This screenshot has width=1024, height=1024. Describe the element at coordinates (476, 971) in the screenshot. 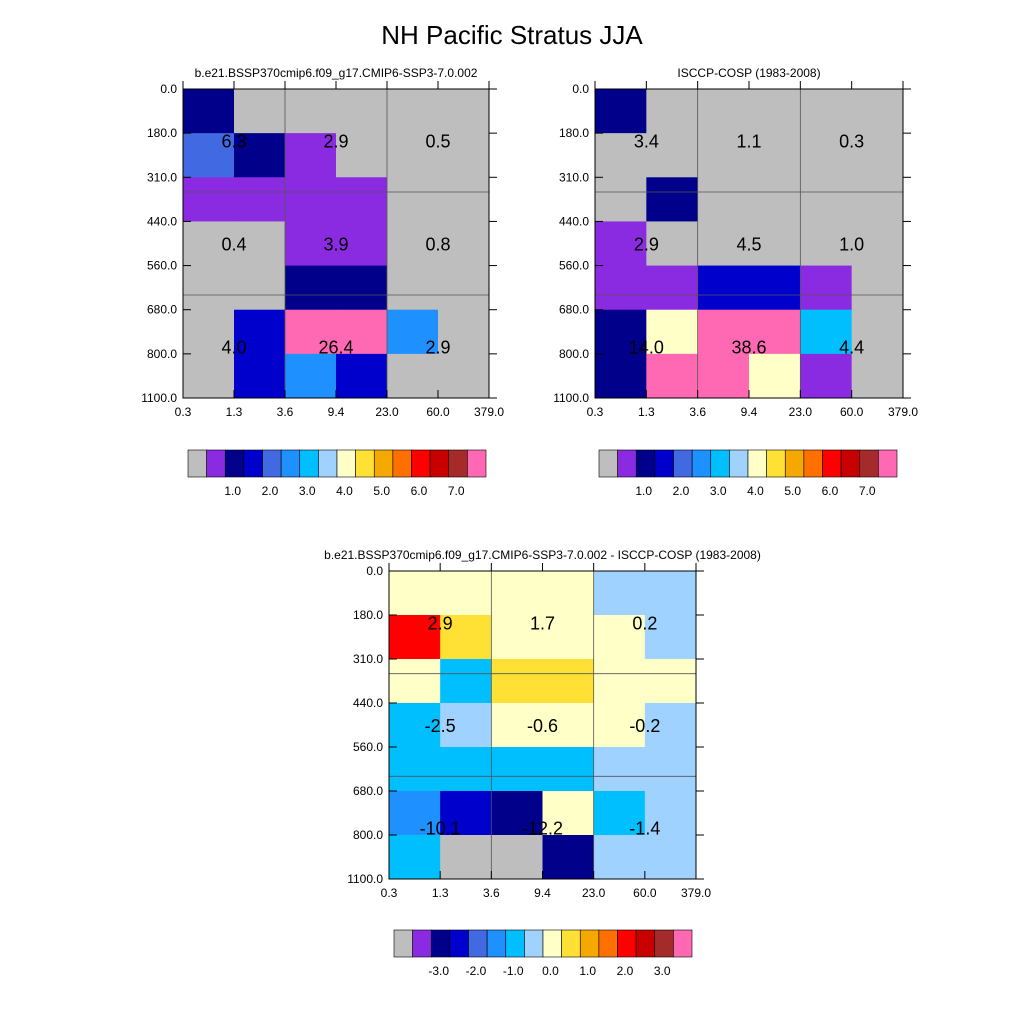

I see `colorbar-label: -2.0` at that location.